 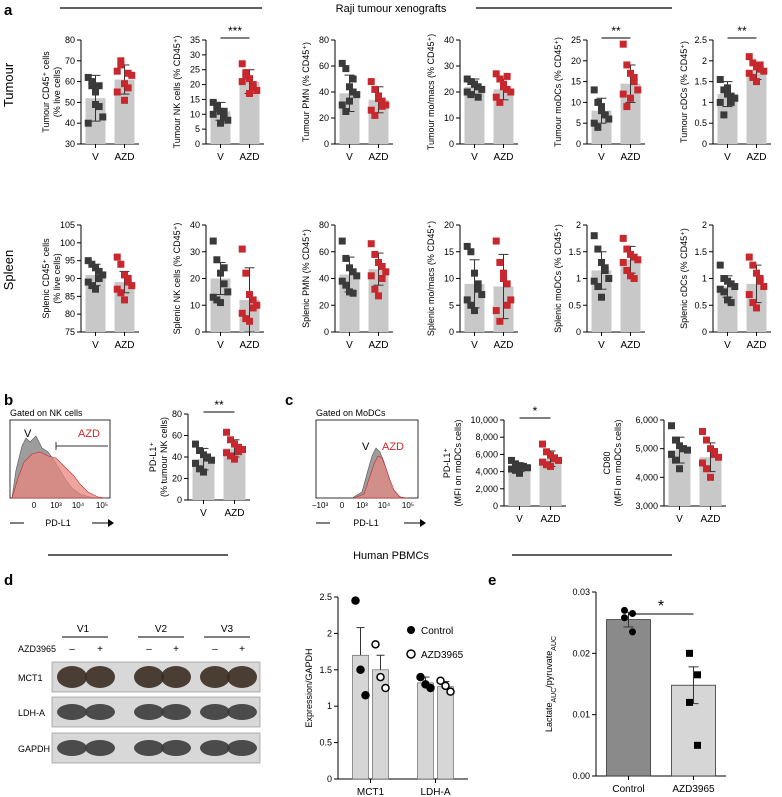 I want to click on y-tick-label: 5, so click(x=197, y=129).